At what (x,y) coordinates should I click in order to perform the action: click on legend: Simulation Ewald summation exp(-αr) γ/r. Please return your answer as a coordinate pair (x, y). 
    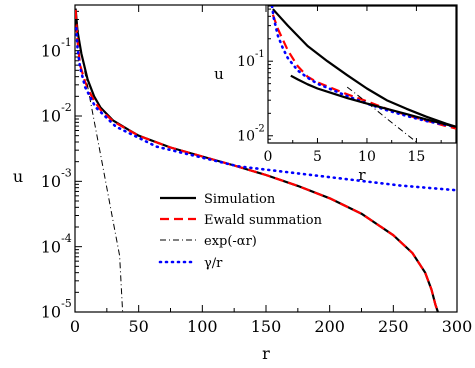
    Looking at the image, I should click on (240, 231).